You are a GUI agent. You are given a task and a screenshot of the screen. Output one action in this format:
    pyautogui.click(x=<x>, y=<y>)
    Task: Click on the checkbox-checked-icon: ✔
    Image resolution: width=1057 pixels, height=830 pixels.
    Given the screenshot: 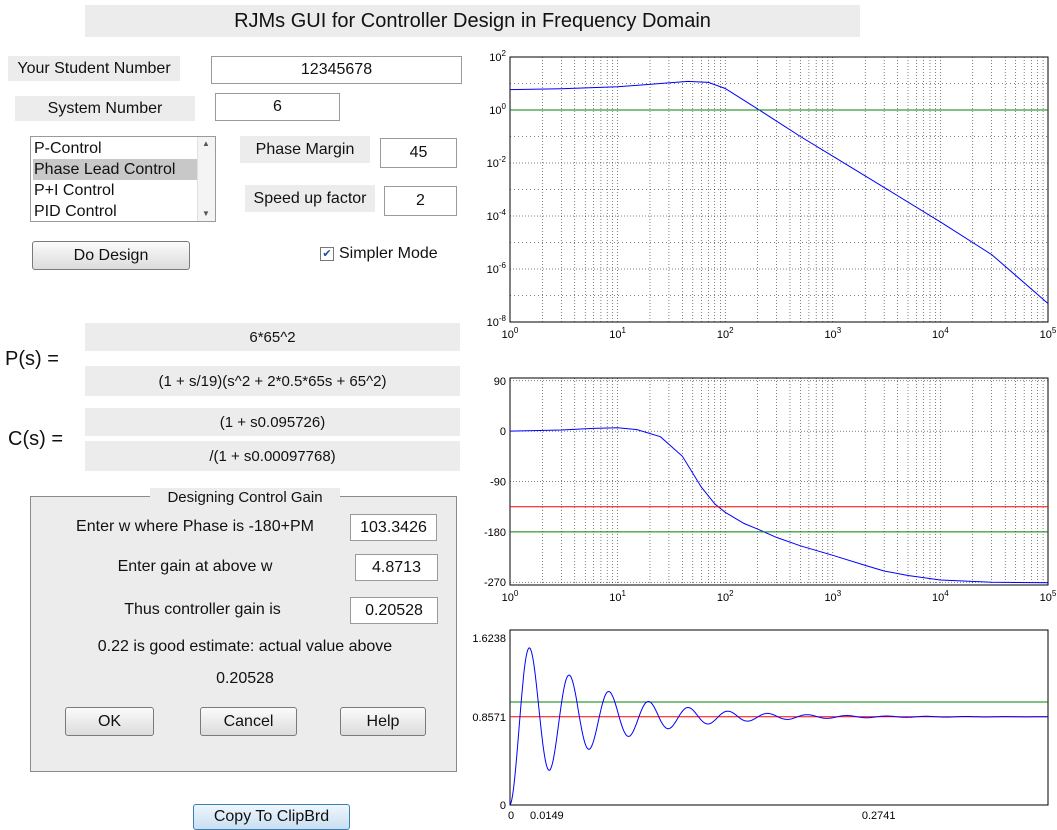 What is the action you would take?
    pyautogui.click(x=327, y=254)
    